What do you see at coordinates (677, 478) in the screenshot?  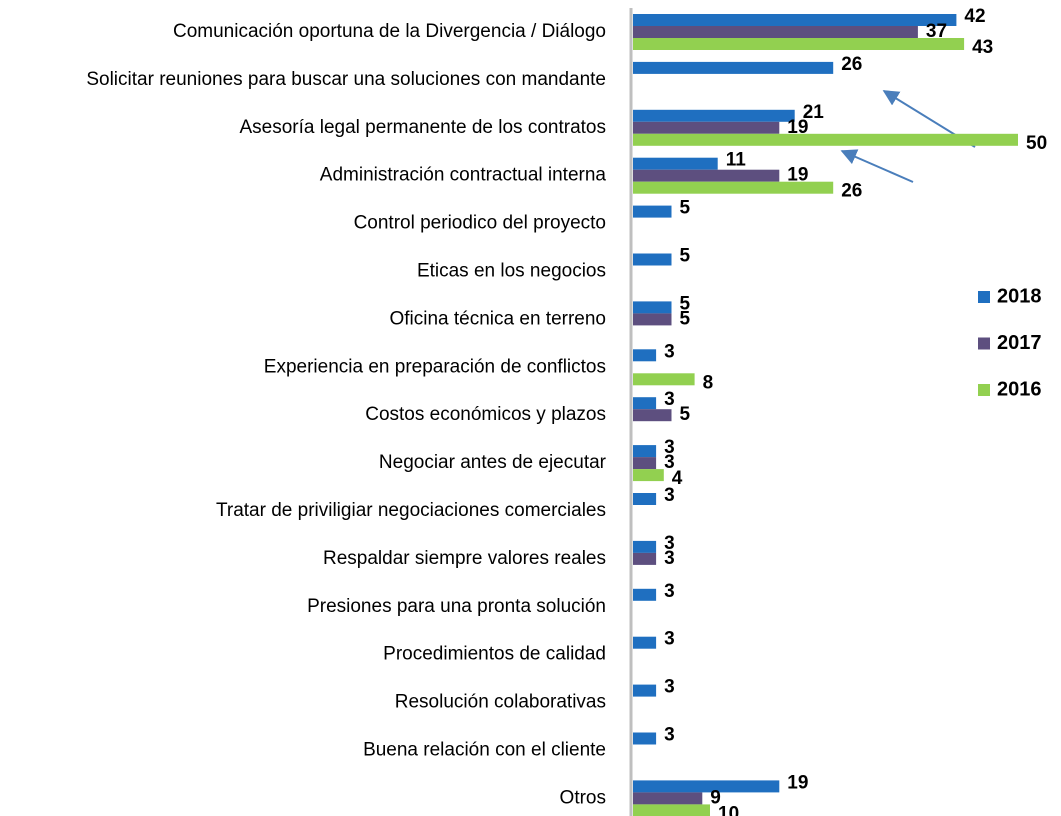 I see `value-label: 4` at bounding box center [677, 478].